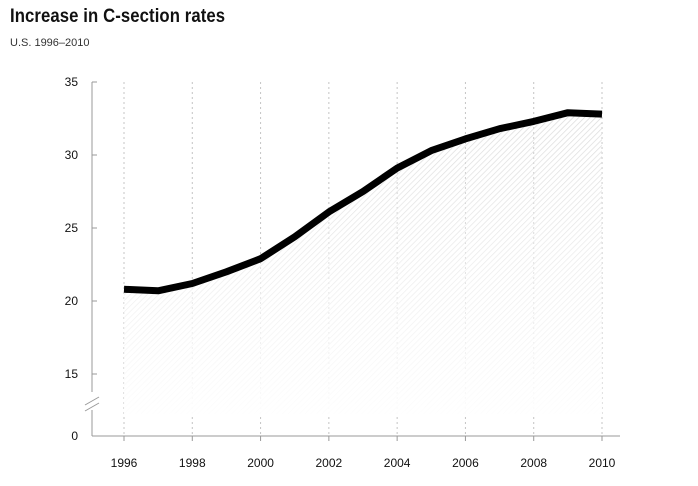  What do you see at coordinates (533, 463) in the screenshot?
I see `x-tick-label-2008: 2008` at bounding box center [533, 463].